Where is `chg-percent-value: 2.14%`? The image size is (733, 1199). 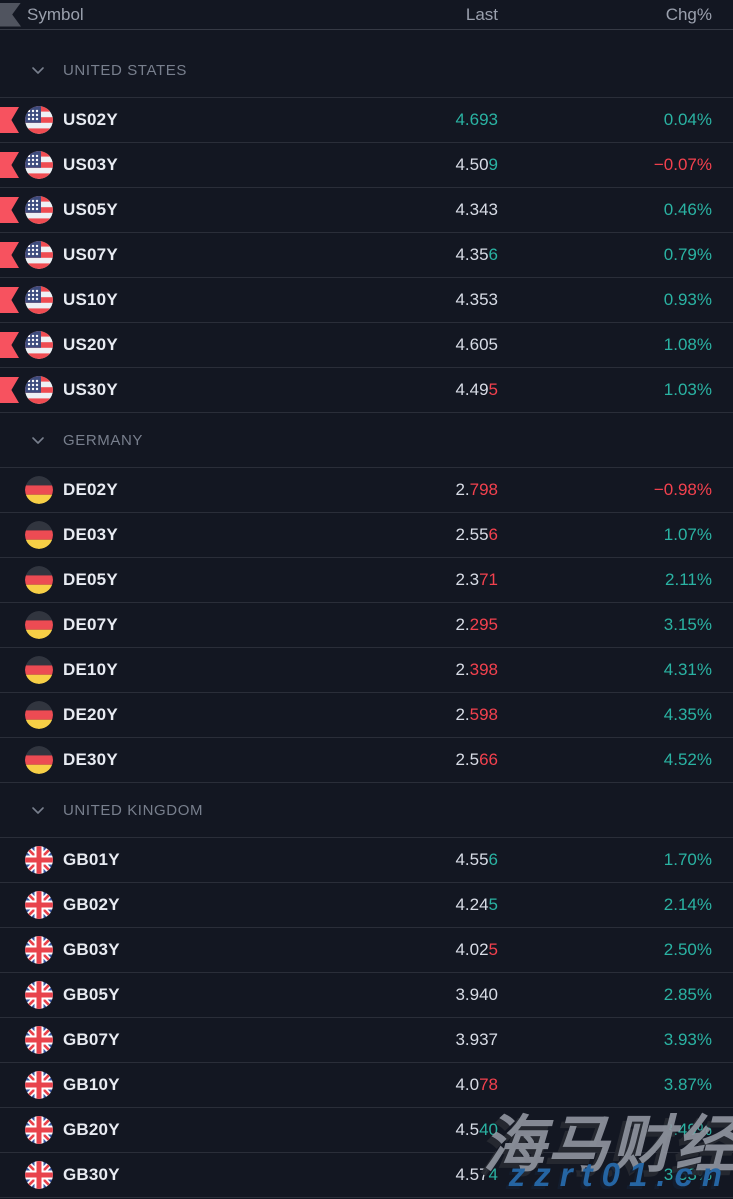
chg-percent-value: 2.14% is located at coordinates (687, 904).